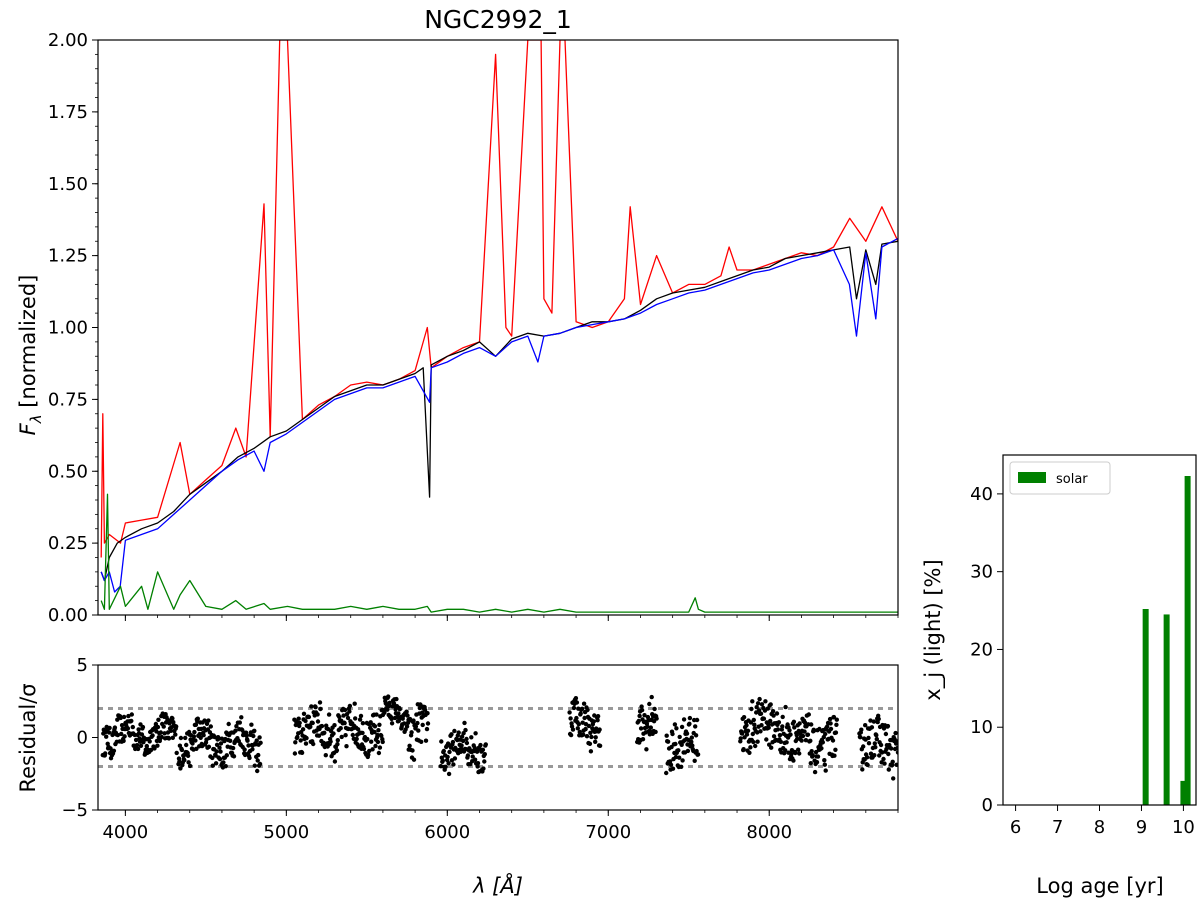 This screenshot has height=905, width=1200. Describe the element at coordinates (769, 832) in the screenshot. I see `residual-x-tick-label: 8000` at that location.